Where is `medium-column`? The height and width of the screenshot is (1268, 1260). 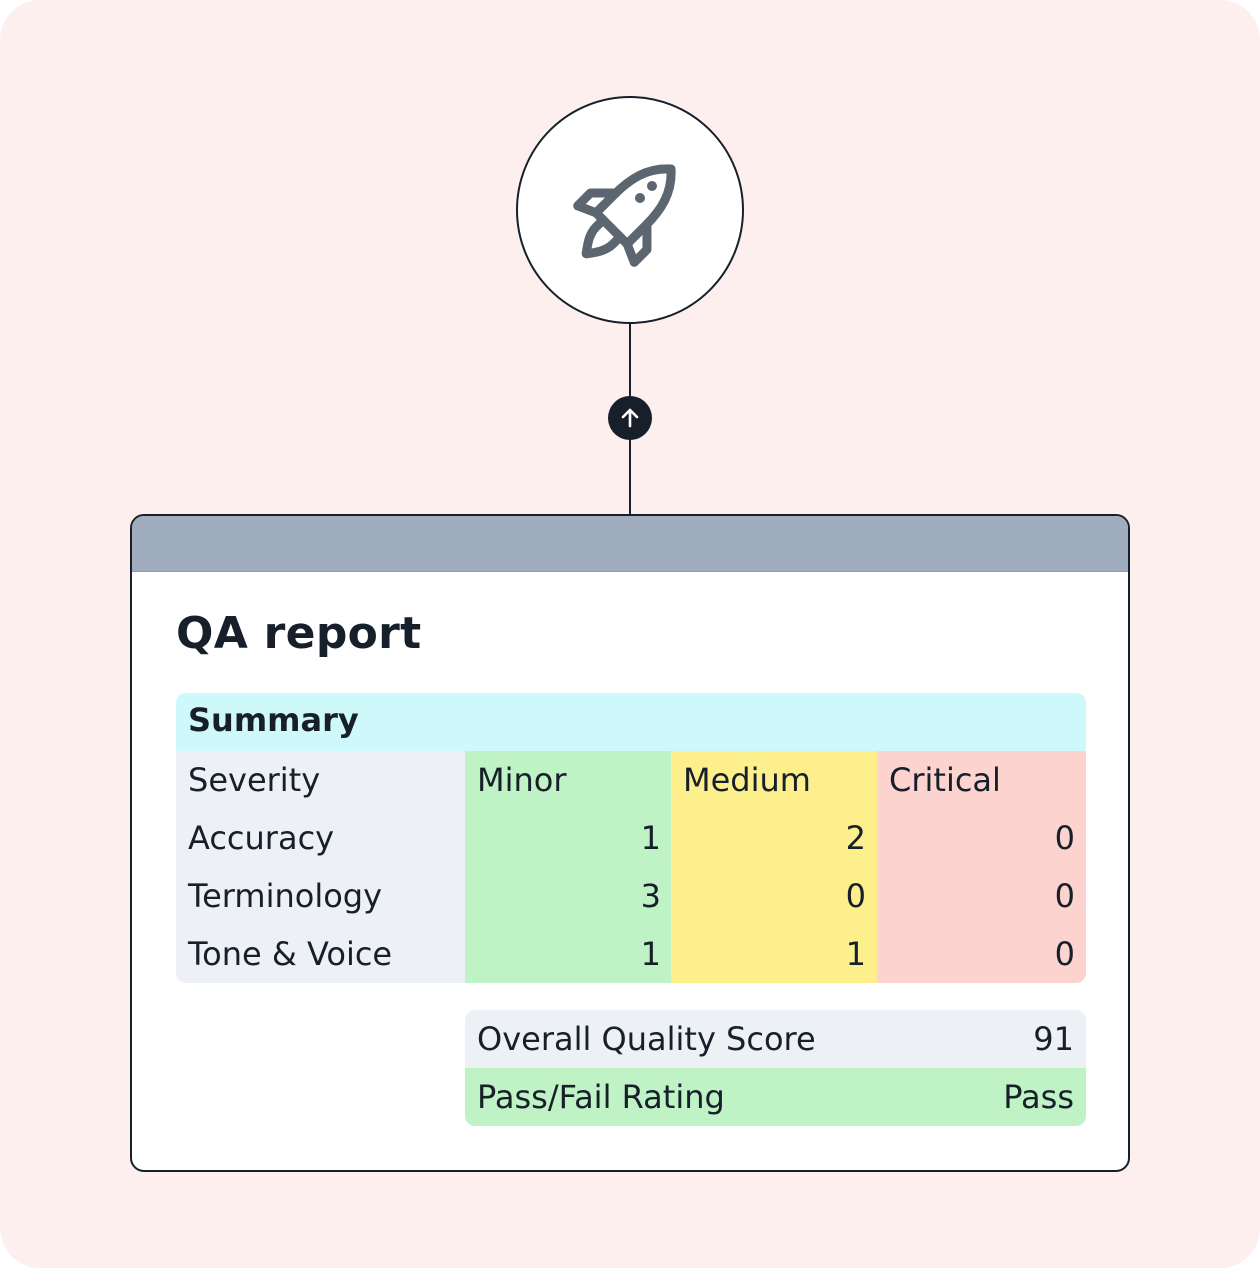 medium-column is located at coordinates (774, 867).